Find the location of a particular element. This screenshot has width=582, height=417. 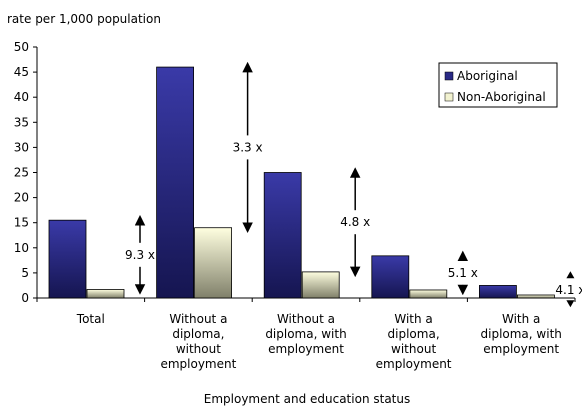

y-tick-label: 10 is located at coordinates (21, 248).